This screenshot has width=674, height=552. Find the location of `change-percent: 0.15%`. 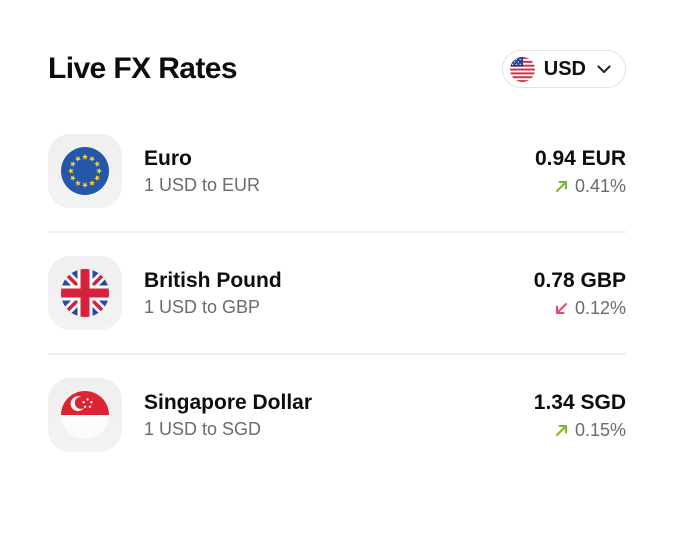

change-percent: 0.15% is located at coordinates (600, 430).